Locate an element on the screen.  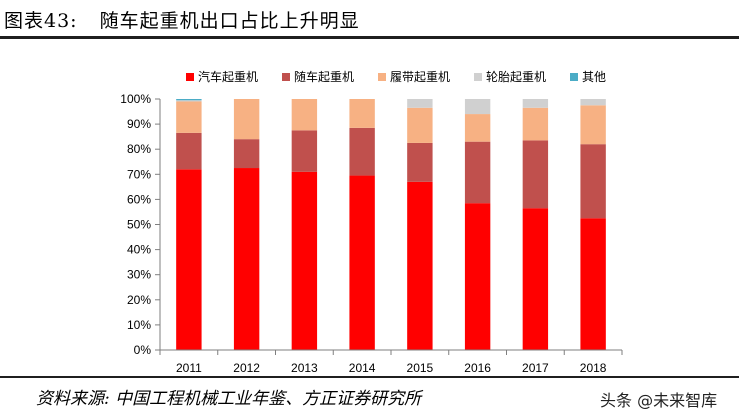
watermark: 头条 @未来智库 is located at coordinates (659, 400).